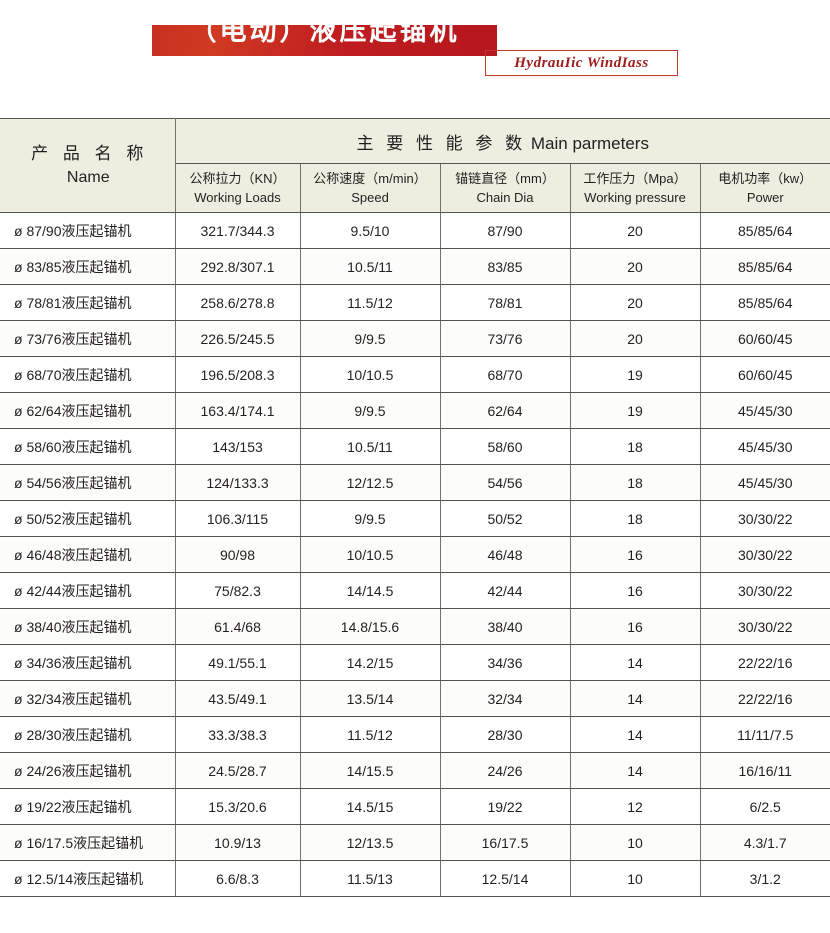  I want to click on column-header-working-pressure-en: Working pressure, so click(635, 197).